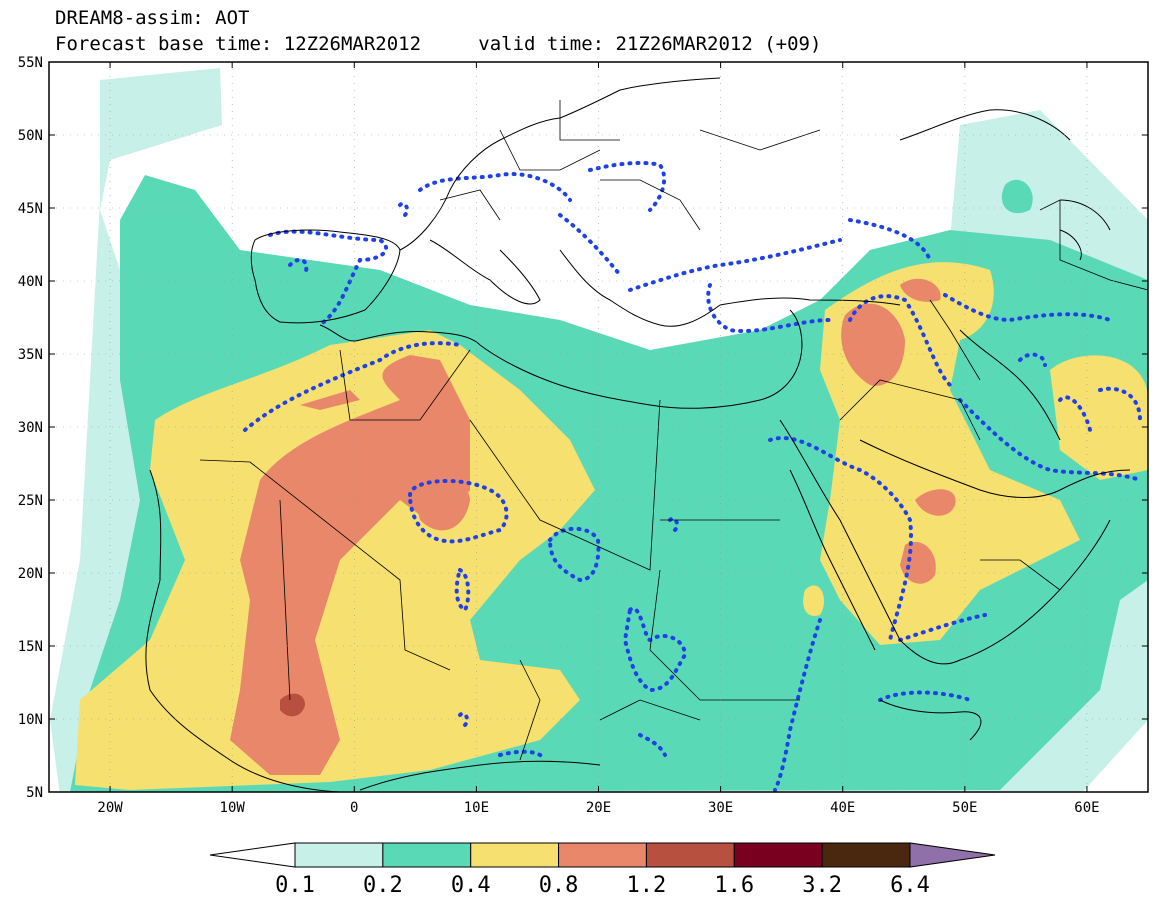 The image size is (1165, 905). I want to click on colorbar-arrow-low, so click(252, 855).